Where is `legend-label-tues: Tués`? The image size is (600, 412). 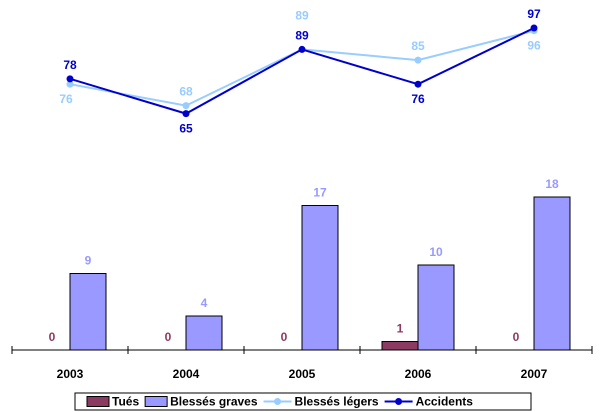
legend-label-tues: Tués is located at coordinates (125, 402).